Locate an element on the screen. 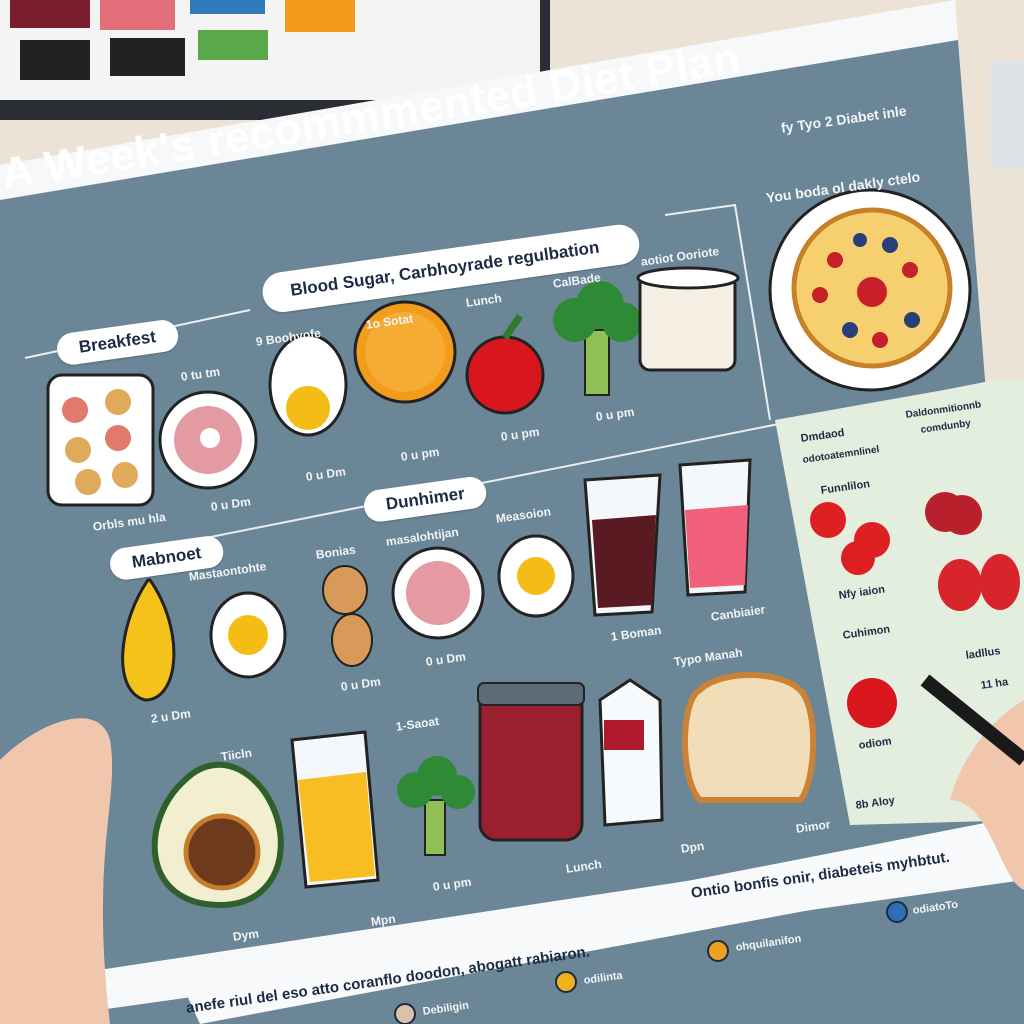 The height and width of the screenshot is (1024, 1024). strawberry is located at coordinates (960, 585).